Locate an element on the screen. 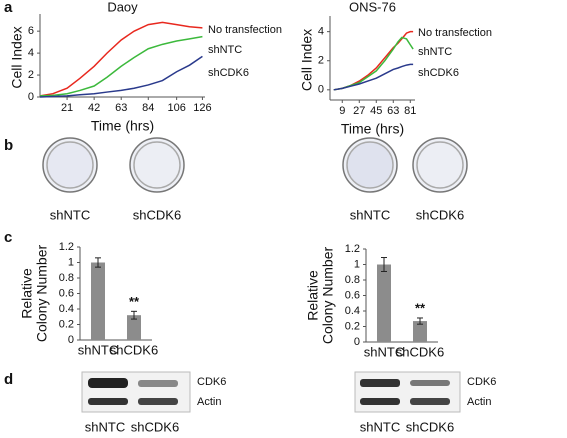 Image resolution: width=567 pixels, height=438 pixels. panel-label: b is located at coordinates (8, 145).